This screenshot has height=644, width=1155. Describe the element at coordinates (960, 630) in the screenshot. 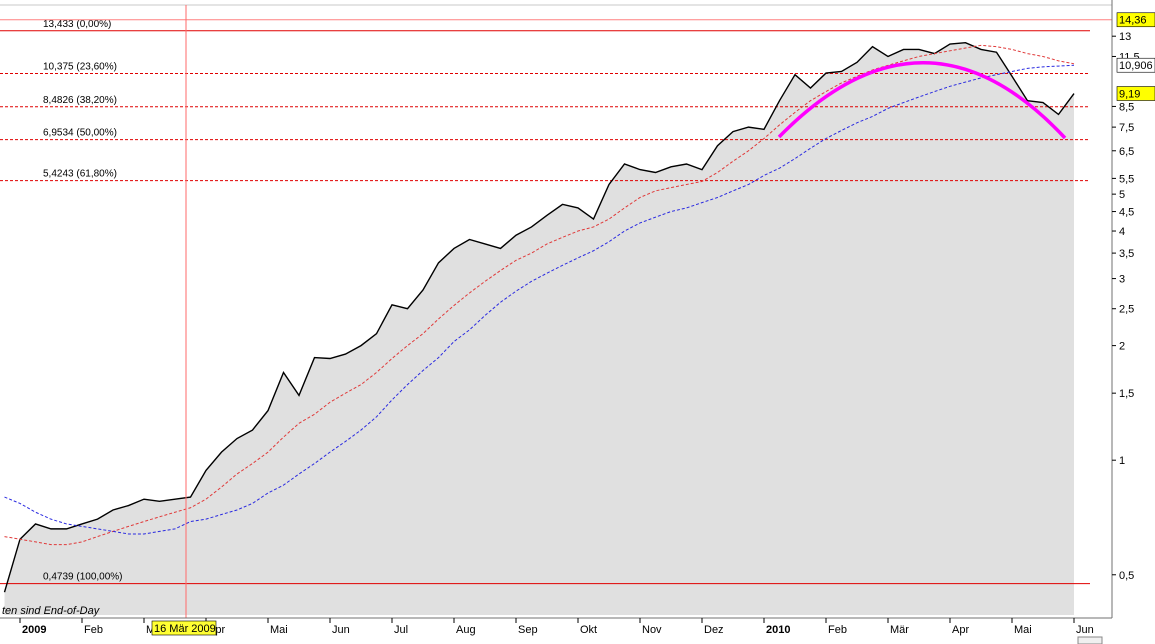

I see `x-tick-label: Apr` at that location.